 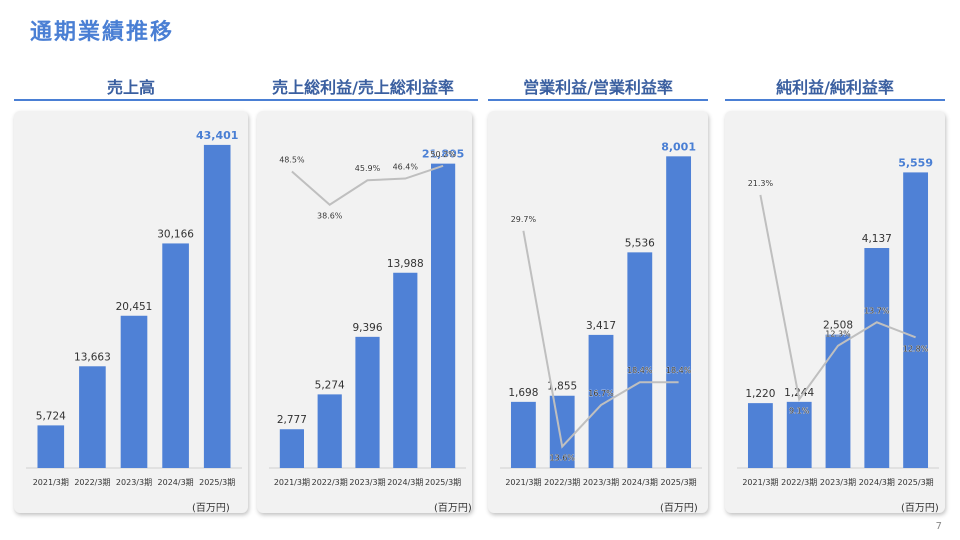 What do you see at coordinates (761, 183) in the screenshot?
I see `rate-value-label: 21.3%` at bounding box center [761, 183].